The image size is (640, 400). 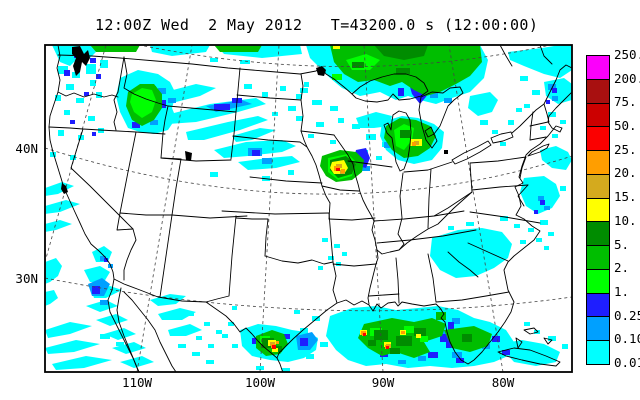 I want to click on nm-tx-border, so click(x=221, y=259).